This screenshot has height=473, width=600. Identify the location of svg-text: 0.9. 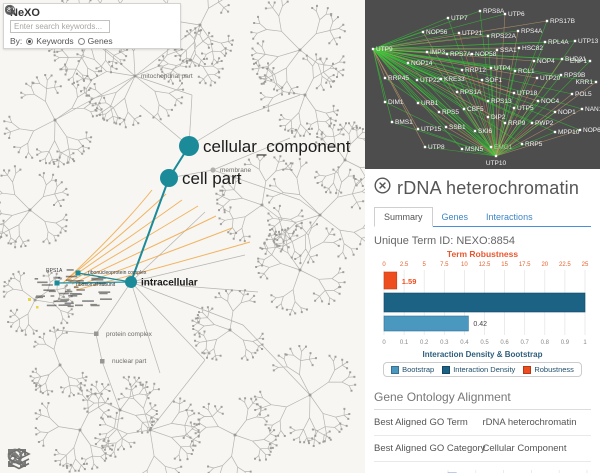
(565, 343).